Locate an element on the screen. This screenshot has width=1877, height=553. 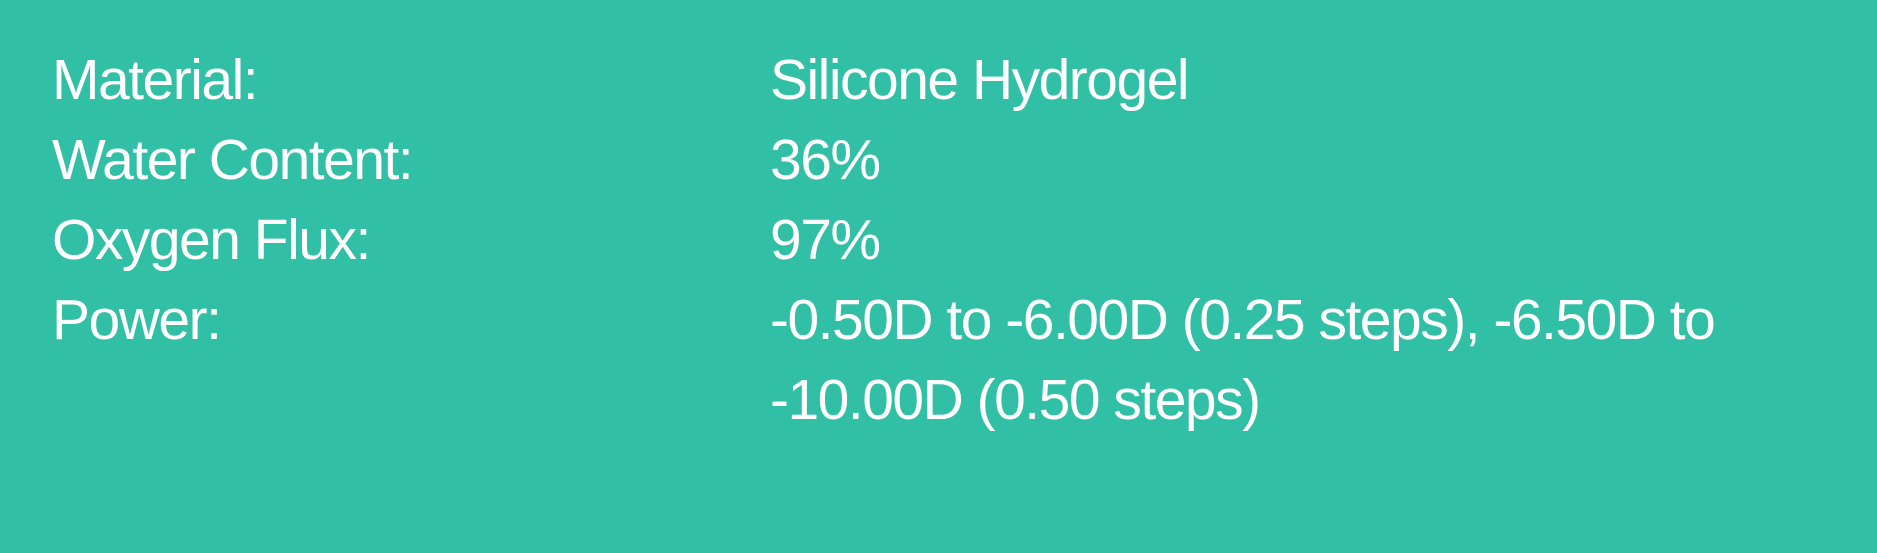
spec-row-oxygen-flux: Oxygen Flux: 97% is located at coordinates (964, 240).